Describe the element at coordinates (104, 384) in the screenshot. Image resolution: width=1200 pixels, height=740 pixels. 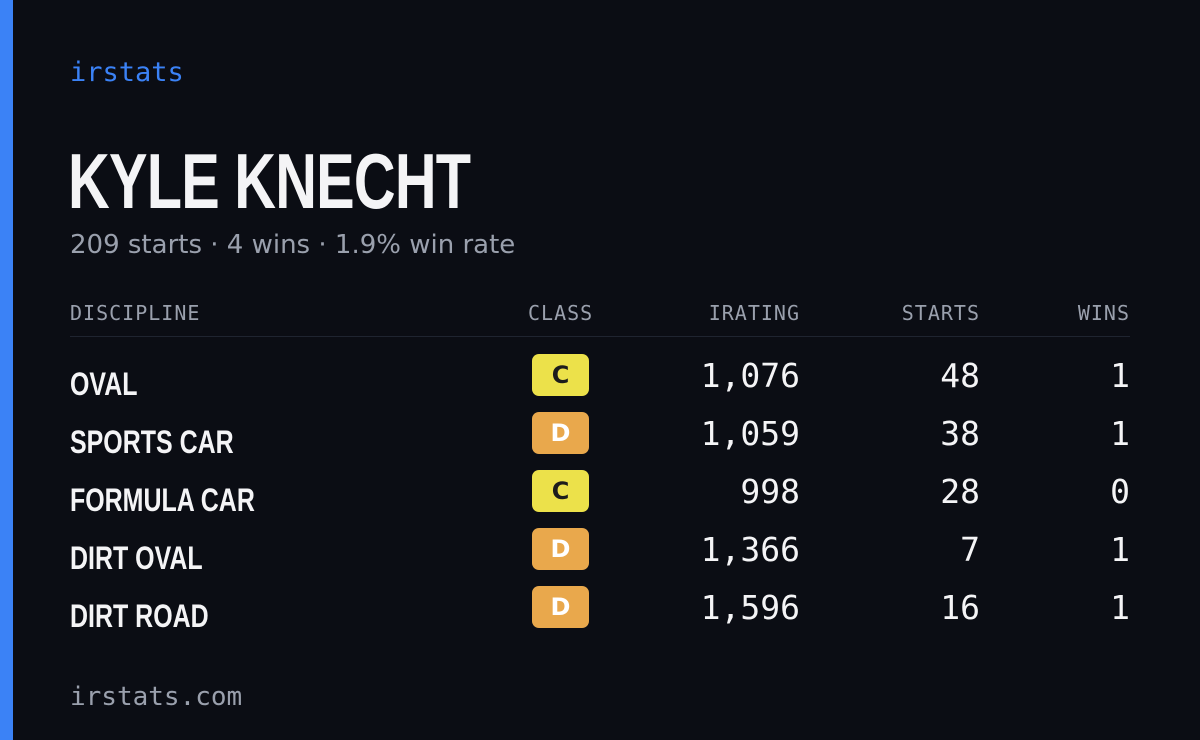
I see `discipline-name: OVAL` at that location.